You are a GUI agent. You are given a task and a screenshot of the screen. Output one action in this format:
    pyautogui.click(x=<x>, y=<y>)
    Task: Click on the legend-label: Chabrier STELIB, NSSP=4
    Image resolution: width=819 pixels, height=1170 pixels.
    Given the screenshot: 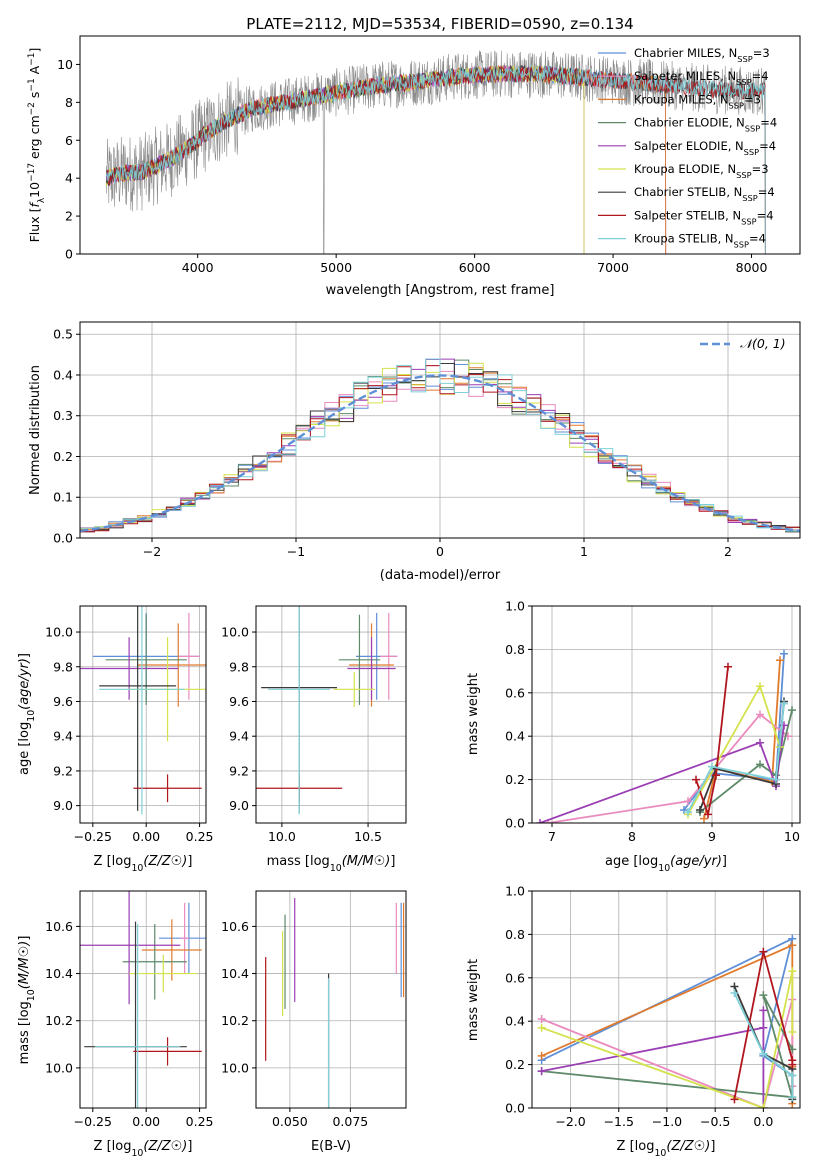 What is the action you would take?
    pyautogui.click(x=704, y=194)
    